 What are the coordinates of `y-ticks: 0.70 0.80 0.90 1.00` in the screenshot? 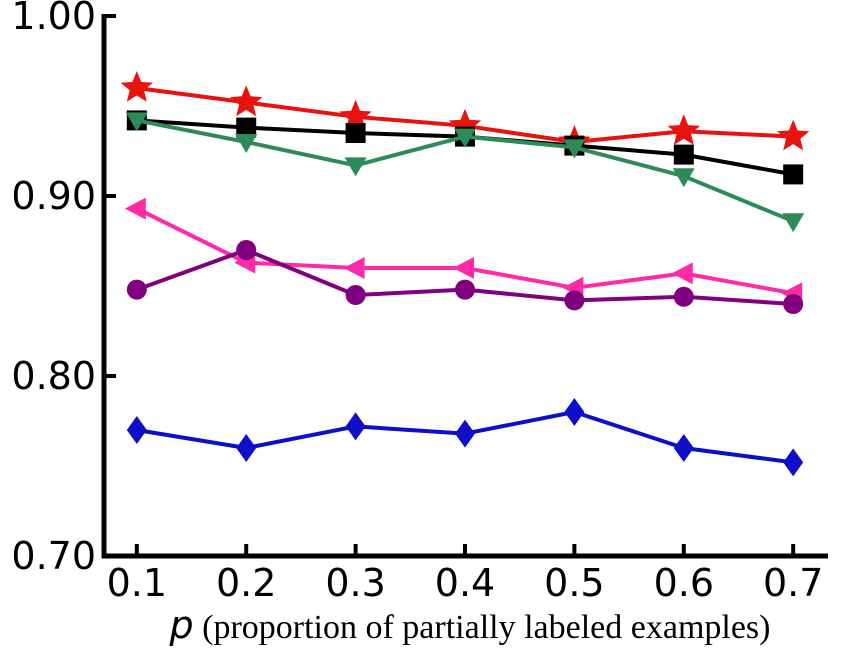 It's located at (63, 289).